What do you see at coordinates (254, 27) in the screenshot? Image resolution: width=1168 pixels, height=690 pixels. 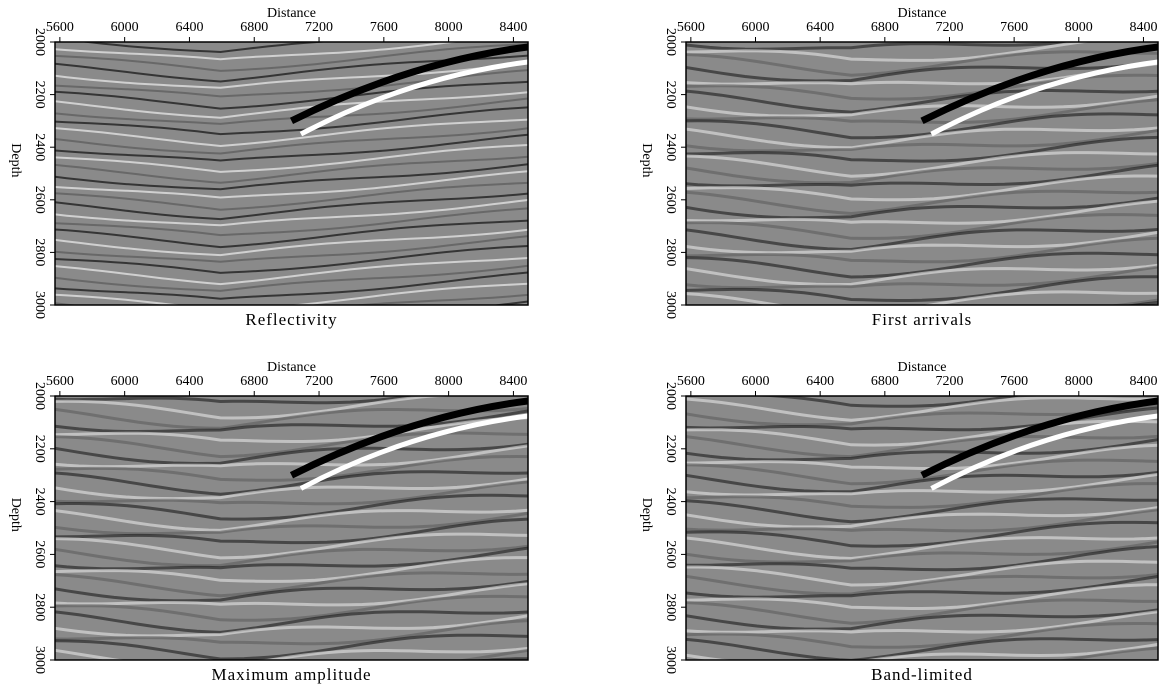 I see `x-tick-label: 6800` at bounding box center [254, 27].